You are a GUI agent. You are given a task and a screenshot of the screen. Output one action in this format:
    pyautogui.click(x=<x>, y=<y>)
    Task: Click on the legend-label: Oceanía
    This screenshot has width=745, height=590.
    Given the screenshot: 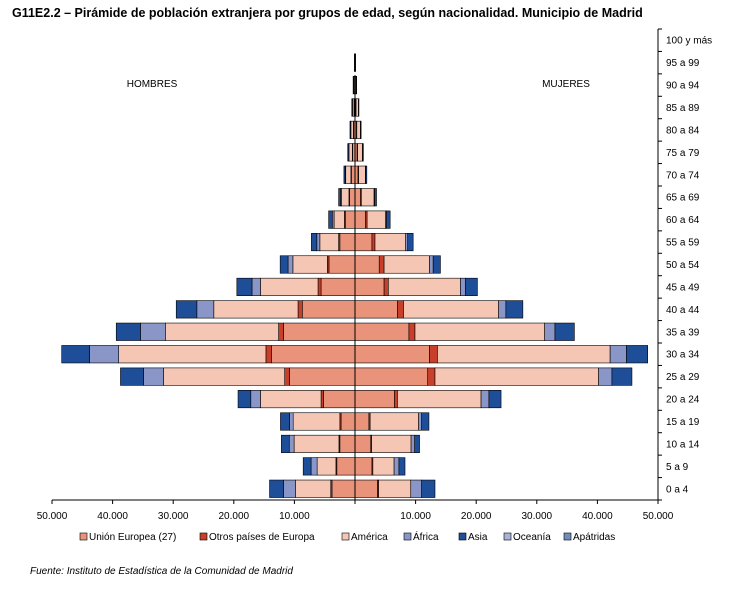 What is the action you would take?
    pyautogui.click(x=532, y=537)
    